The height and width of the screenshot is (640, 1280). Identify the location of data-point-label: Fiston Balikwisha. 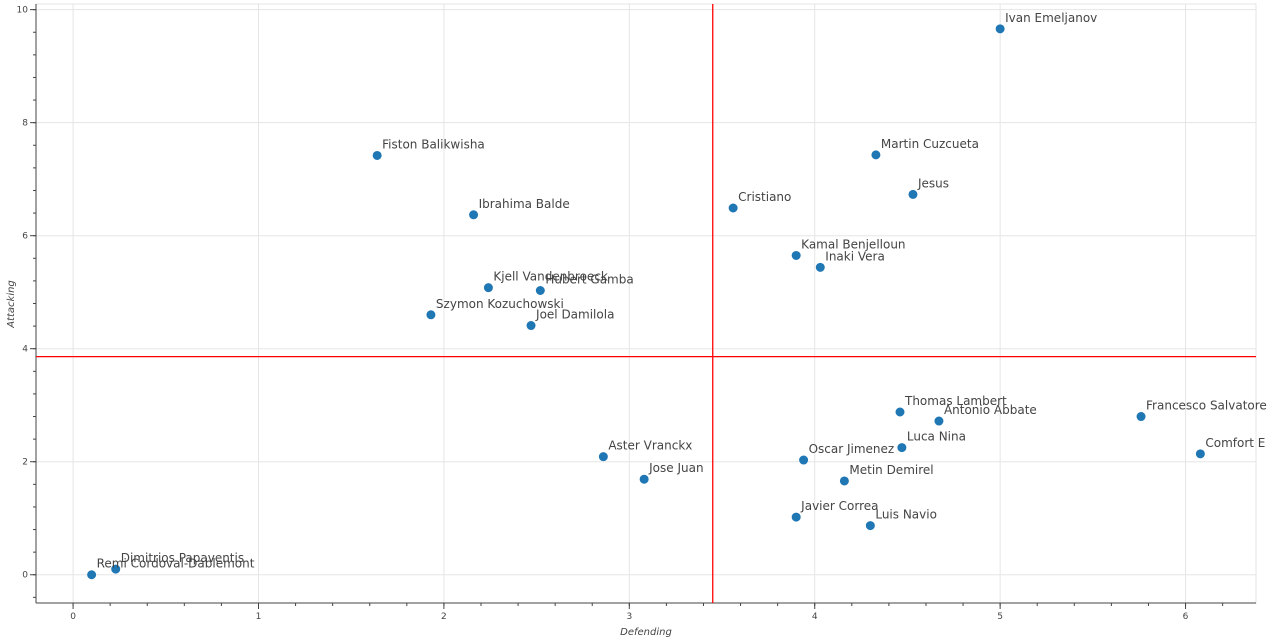
(433, 144).